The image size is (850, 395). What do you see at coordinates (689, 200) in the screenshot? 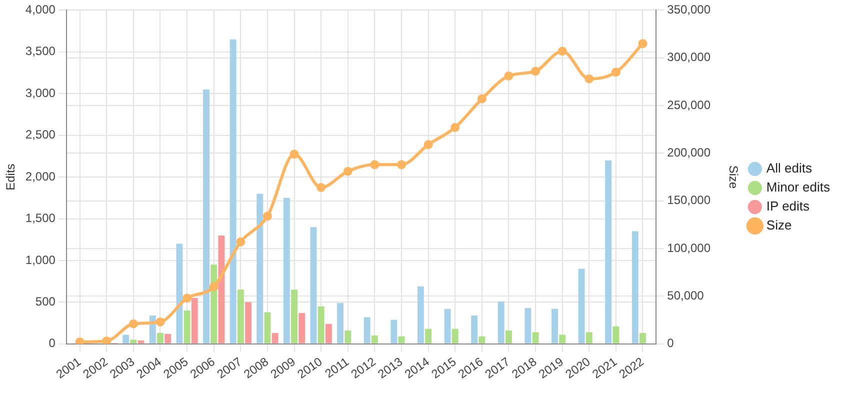
I see `y2-tick-label: 150,000` at bounding box center [689, 200].